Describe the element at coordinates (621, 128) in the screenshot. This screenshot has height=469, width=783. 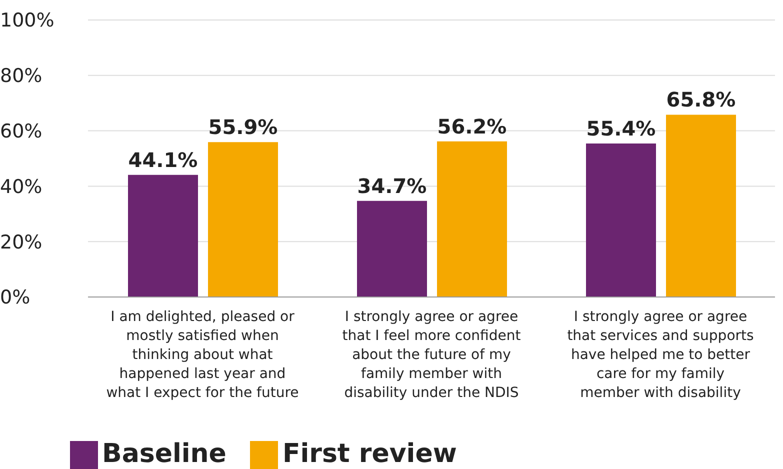
I see `data-label: 55.4%` at that location.